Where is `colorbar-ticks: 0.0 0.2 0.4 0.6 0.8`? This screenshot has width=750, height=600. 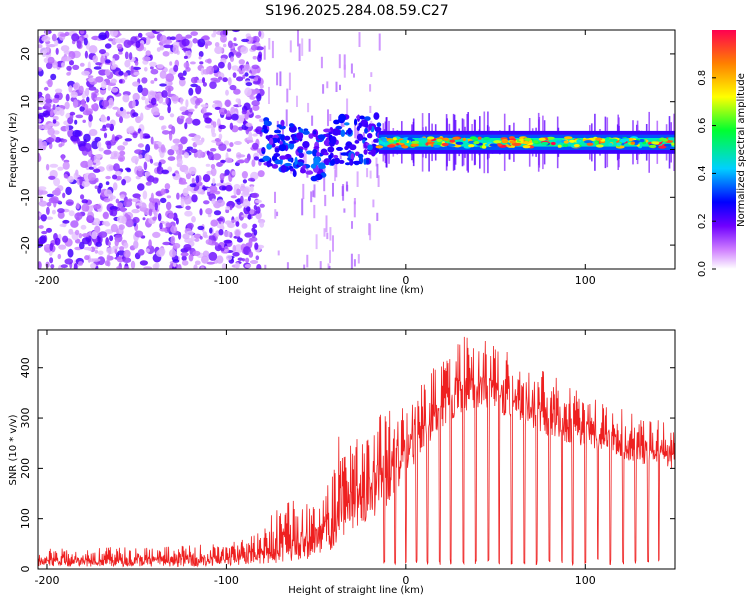 colorbar-ticks: 0.0 0.2 0.4 0.6 0.8 is located at coordinates (706, 173).